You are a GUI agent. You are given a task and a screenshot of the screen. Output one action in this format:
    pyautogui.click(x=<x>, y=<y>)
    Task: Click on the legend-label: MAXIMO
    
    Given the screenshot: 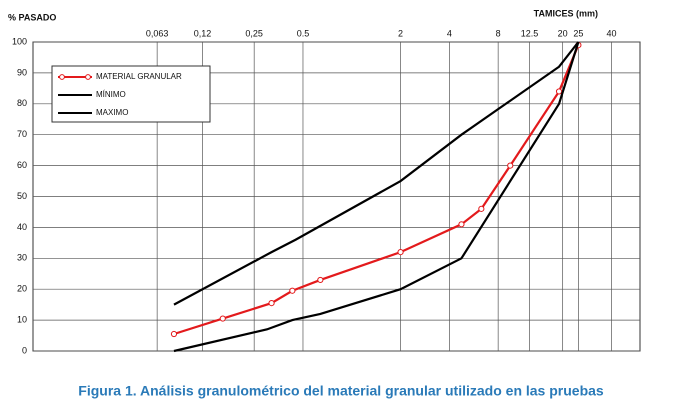 What is the action you would take?
    pyautogui.click(x=112, y=112)
    